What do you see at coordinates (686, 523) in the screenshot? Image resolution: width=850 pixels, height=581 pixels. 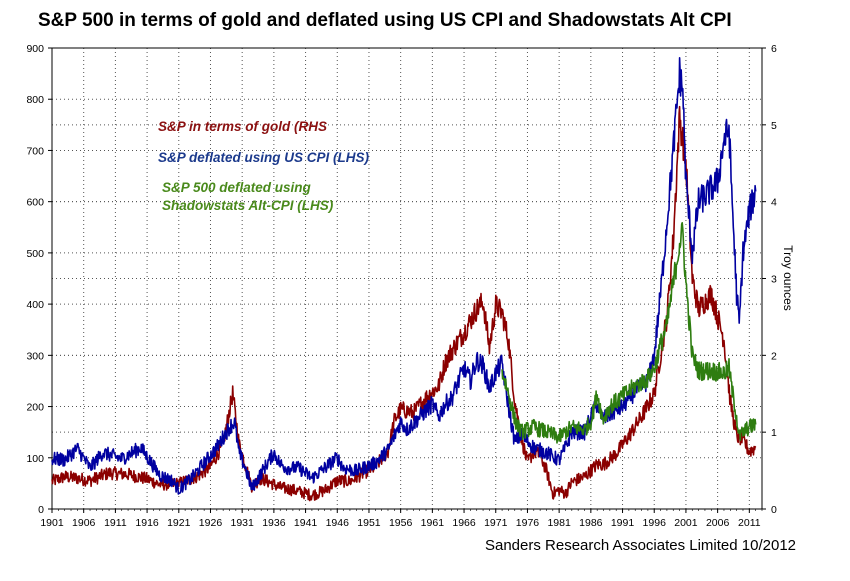 I see `x-tick-label: 2001` at bounding box center [686, 523].